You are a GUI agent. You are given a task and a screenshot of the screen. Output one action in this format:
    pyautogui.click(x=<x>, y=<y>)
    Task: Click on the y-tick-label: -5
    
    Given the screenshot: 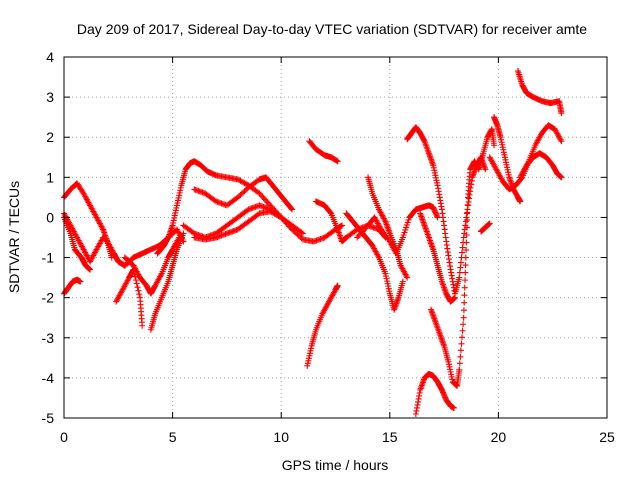 What is the action you would take?
    pyautogui.click(x=48, y=418)
    